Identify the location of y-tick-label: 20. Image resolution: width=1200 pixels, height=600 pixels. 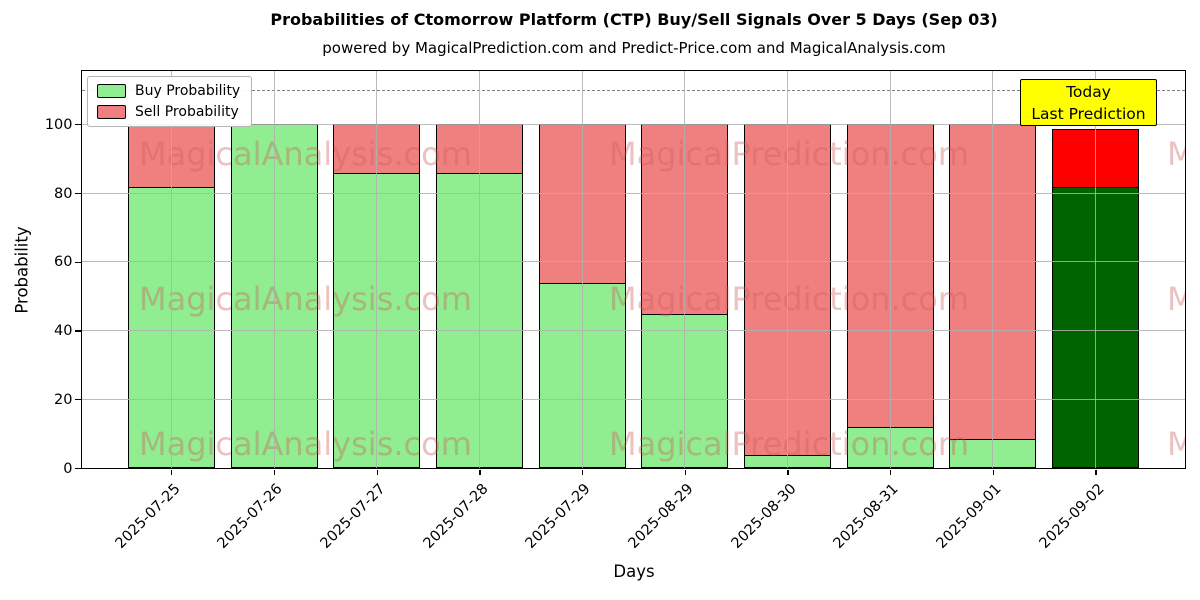
(63, 399).